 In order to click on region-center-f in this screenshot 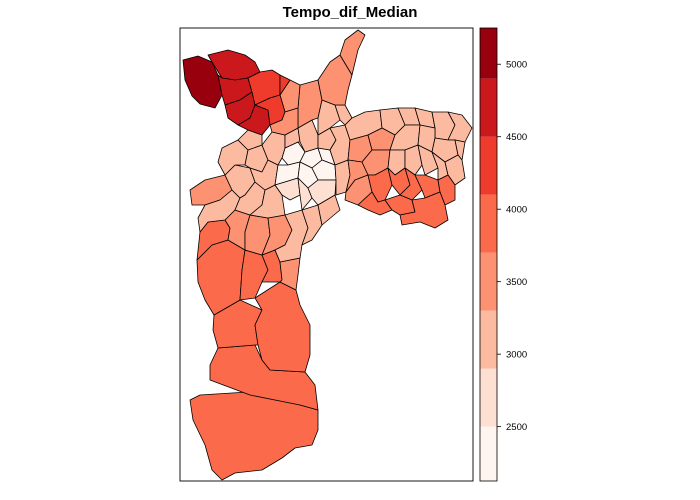, I will do `click(305, 194)`.